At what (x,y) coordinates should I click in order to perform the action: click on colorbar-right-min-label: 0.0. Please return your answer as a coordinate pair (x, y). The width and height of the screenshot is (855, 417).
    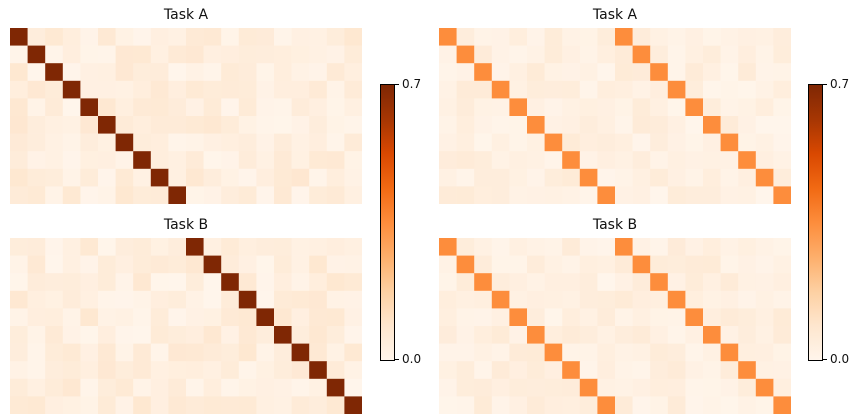
    Looking at the image, I should click on (840, 359).